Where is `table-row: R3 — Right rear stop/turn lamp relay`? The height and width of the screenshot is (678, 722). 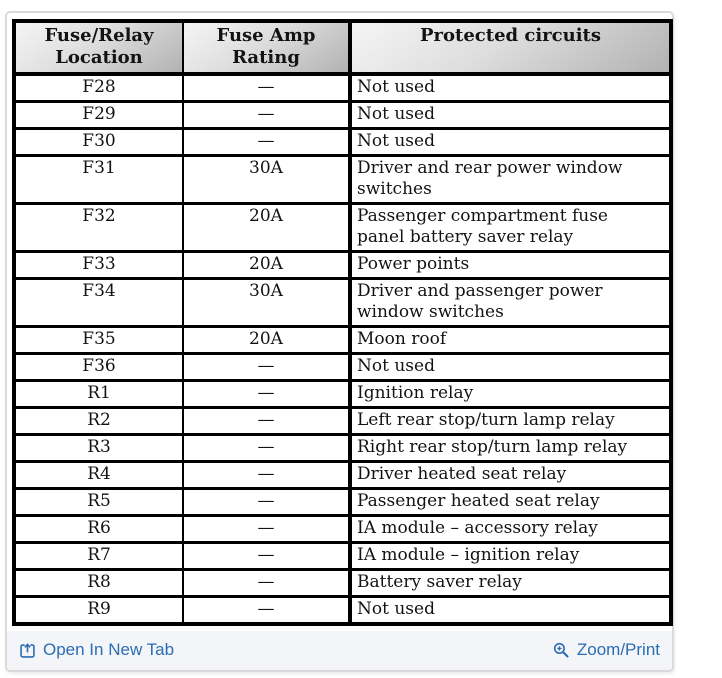 table-row: R3 — Right rear stop/turn lamp relay is located at coordinates (342, 448).